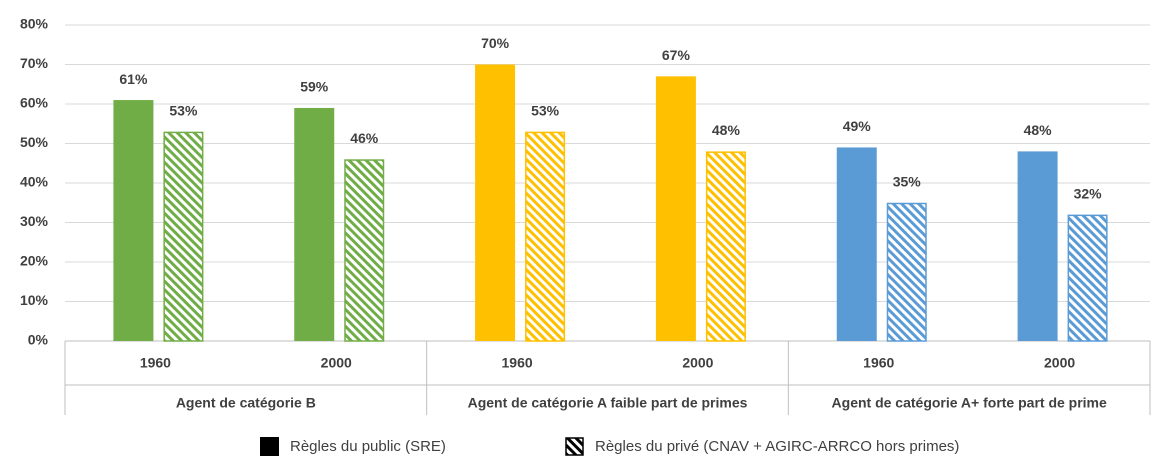 This screenshot has height=457, width=1160. I want to click on y-tick-label: 70%, so click(34, 63).